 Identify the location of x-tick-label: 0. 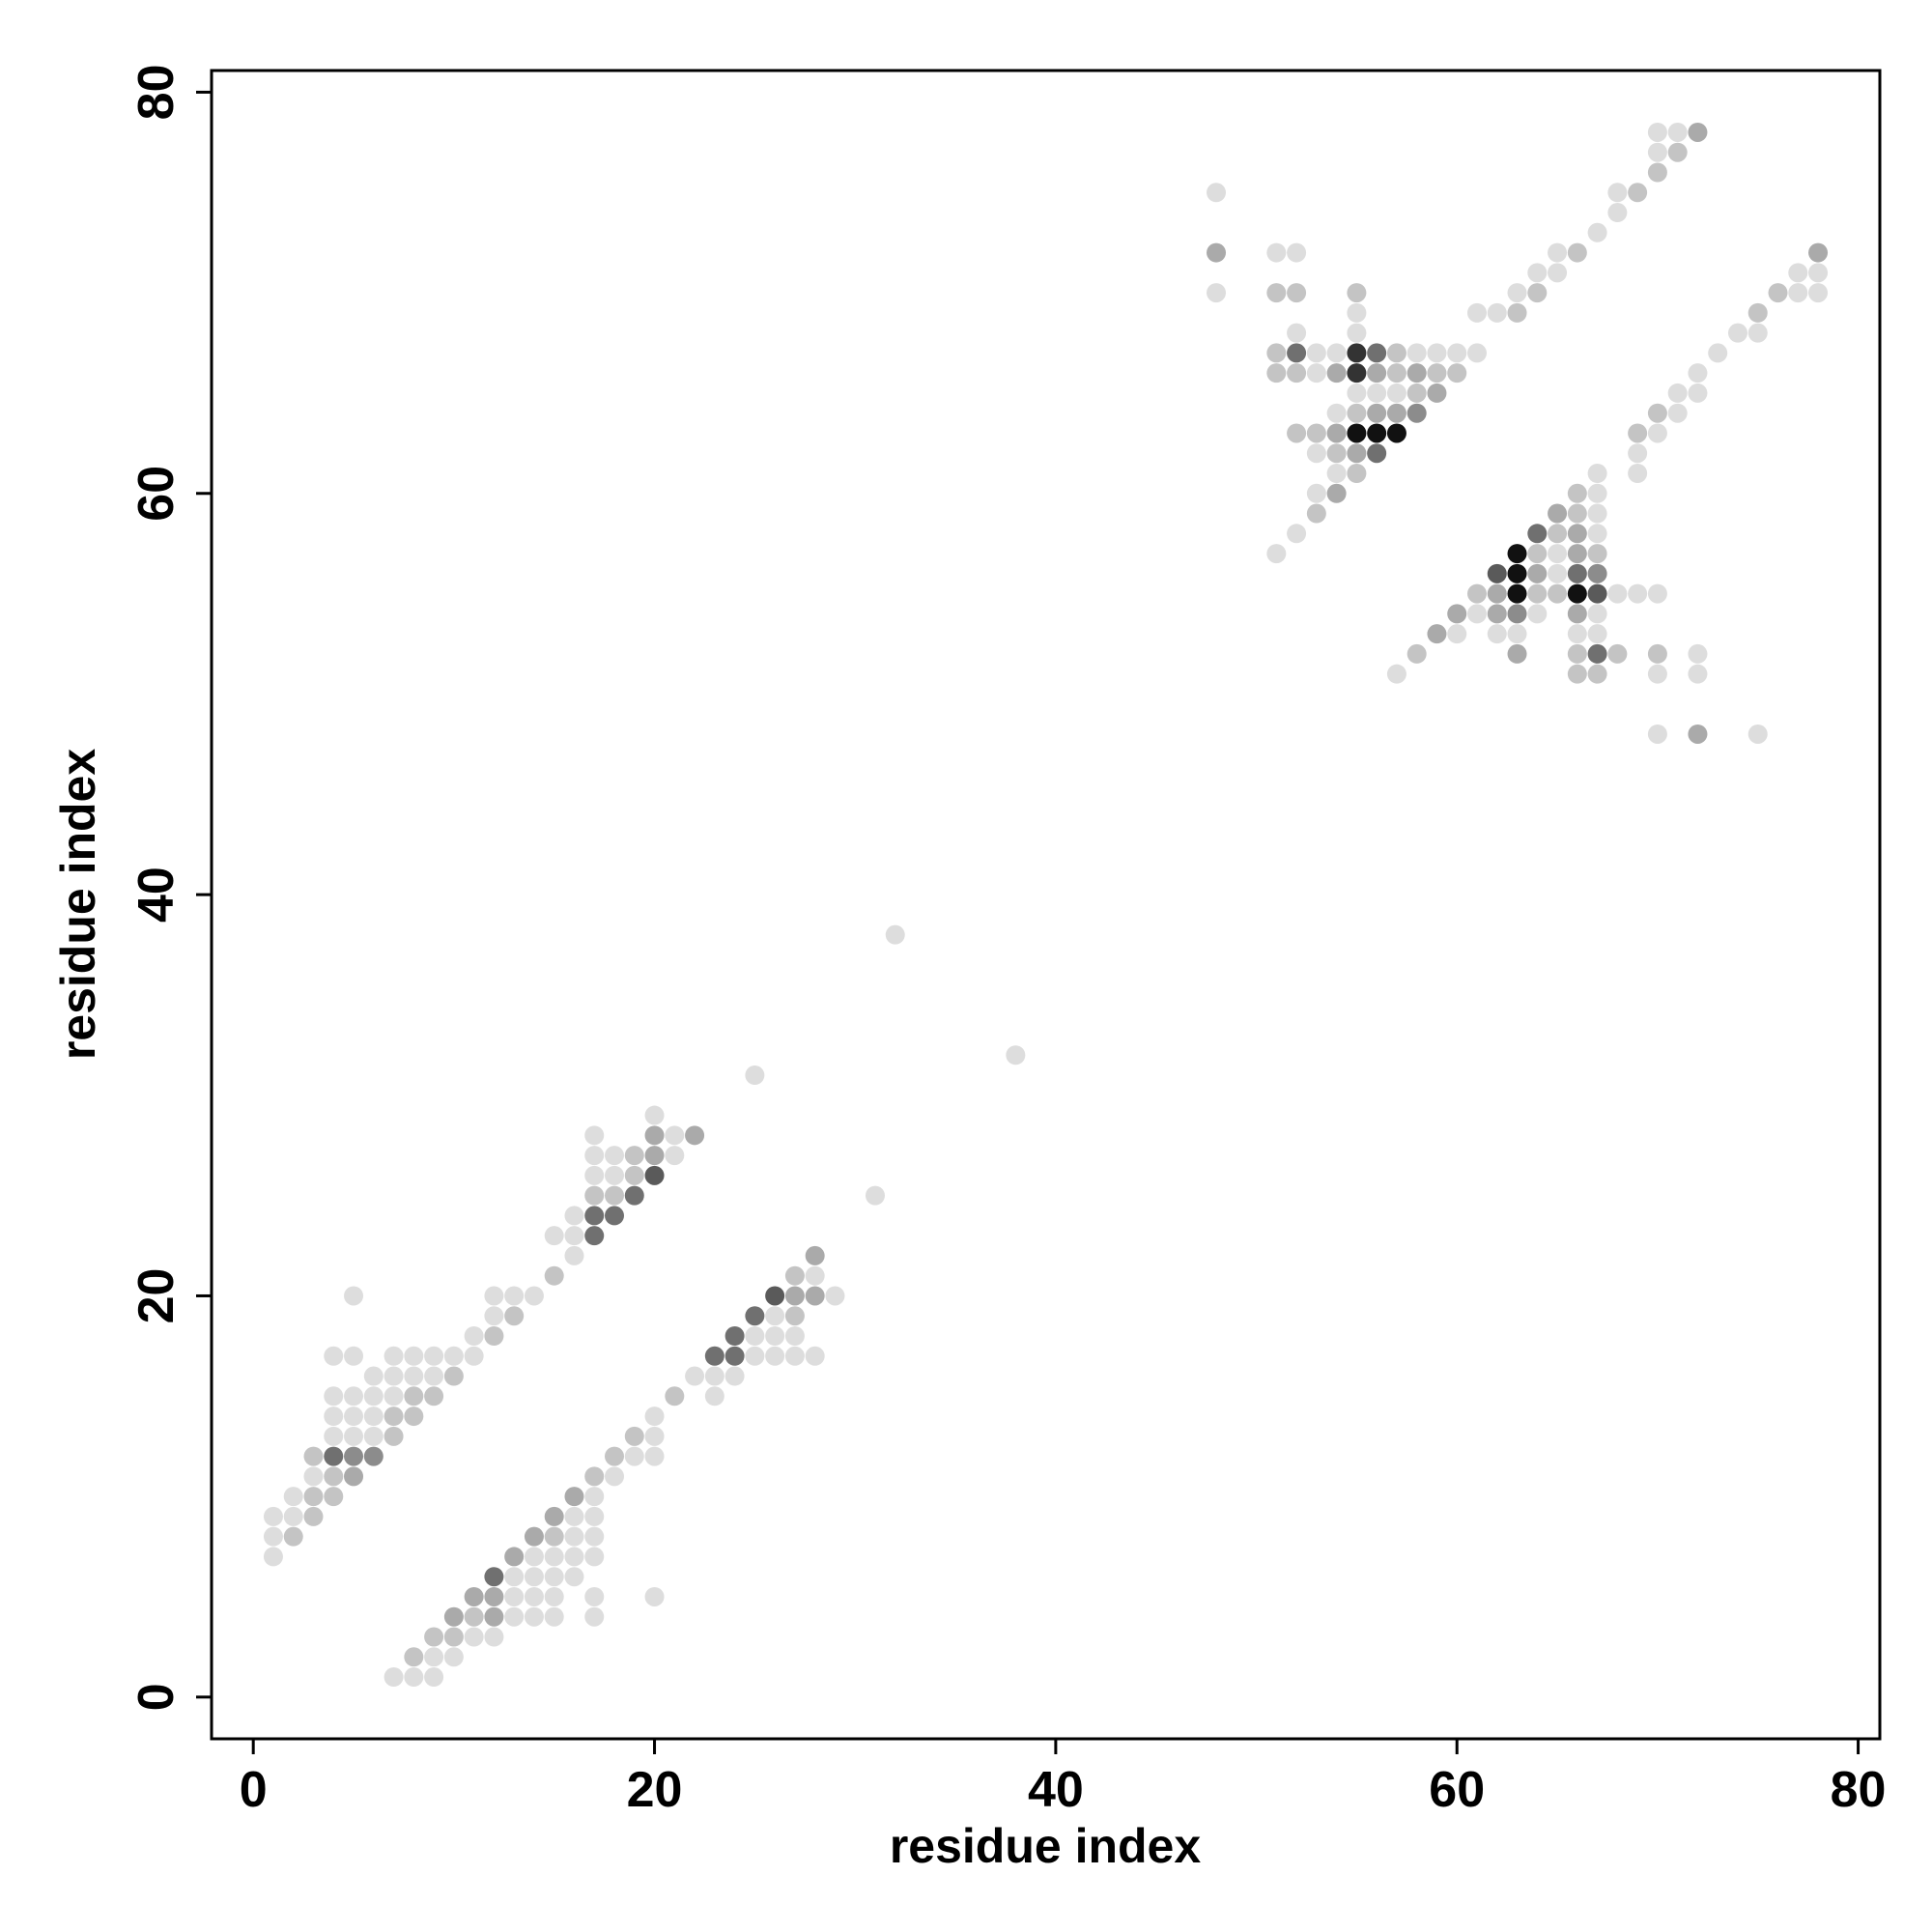
(254, 1790).